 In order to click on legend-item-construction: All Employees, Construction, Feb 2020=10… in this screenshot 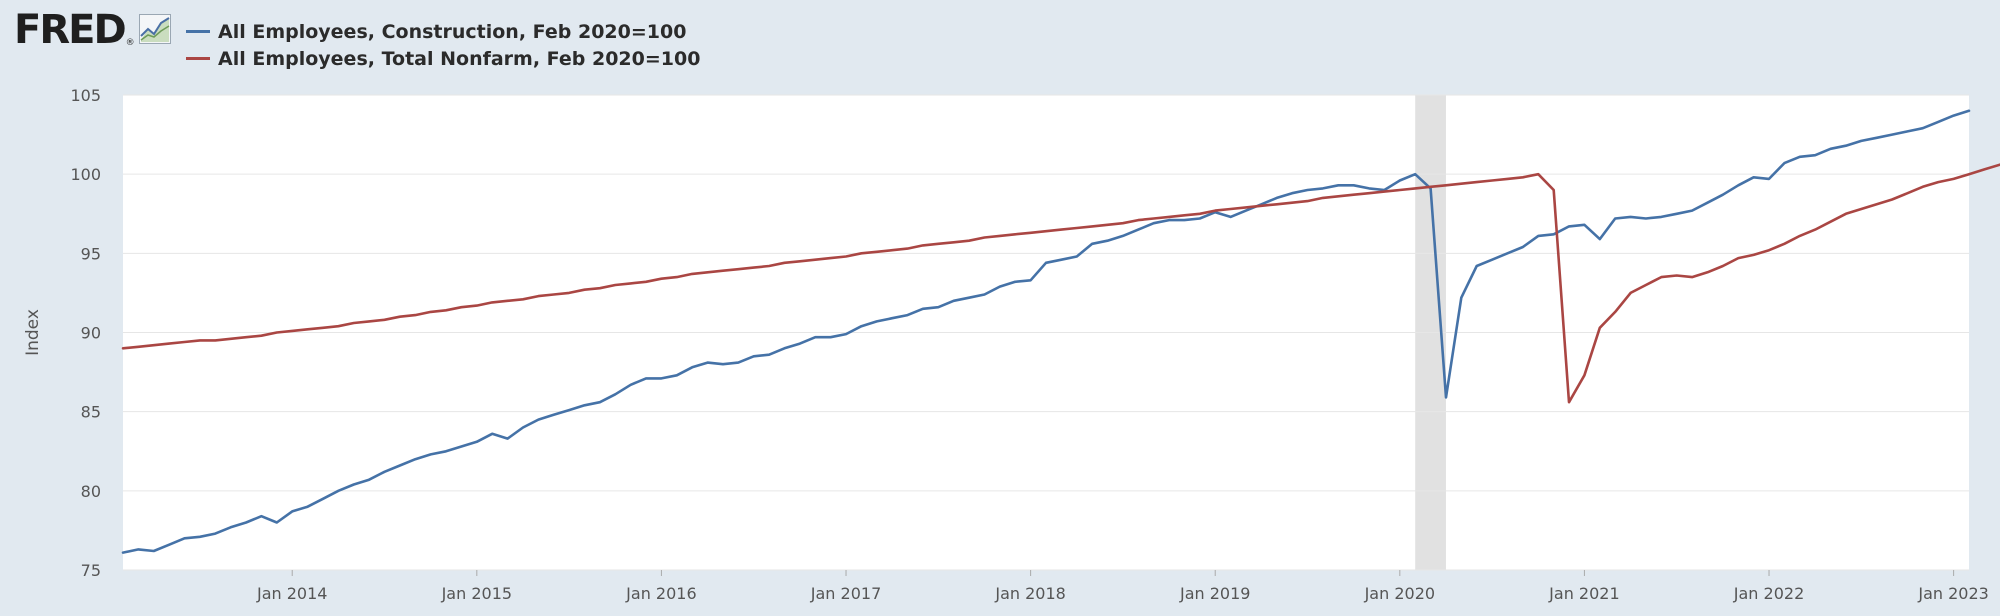, I will do `click(443, 31)`.